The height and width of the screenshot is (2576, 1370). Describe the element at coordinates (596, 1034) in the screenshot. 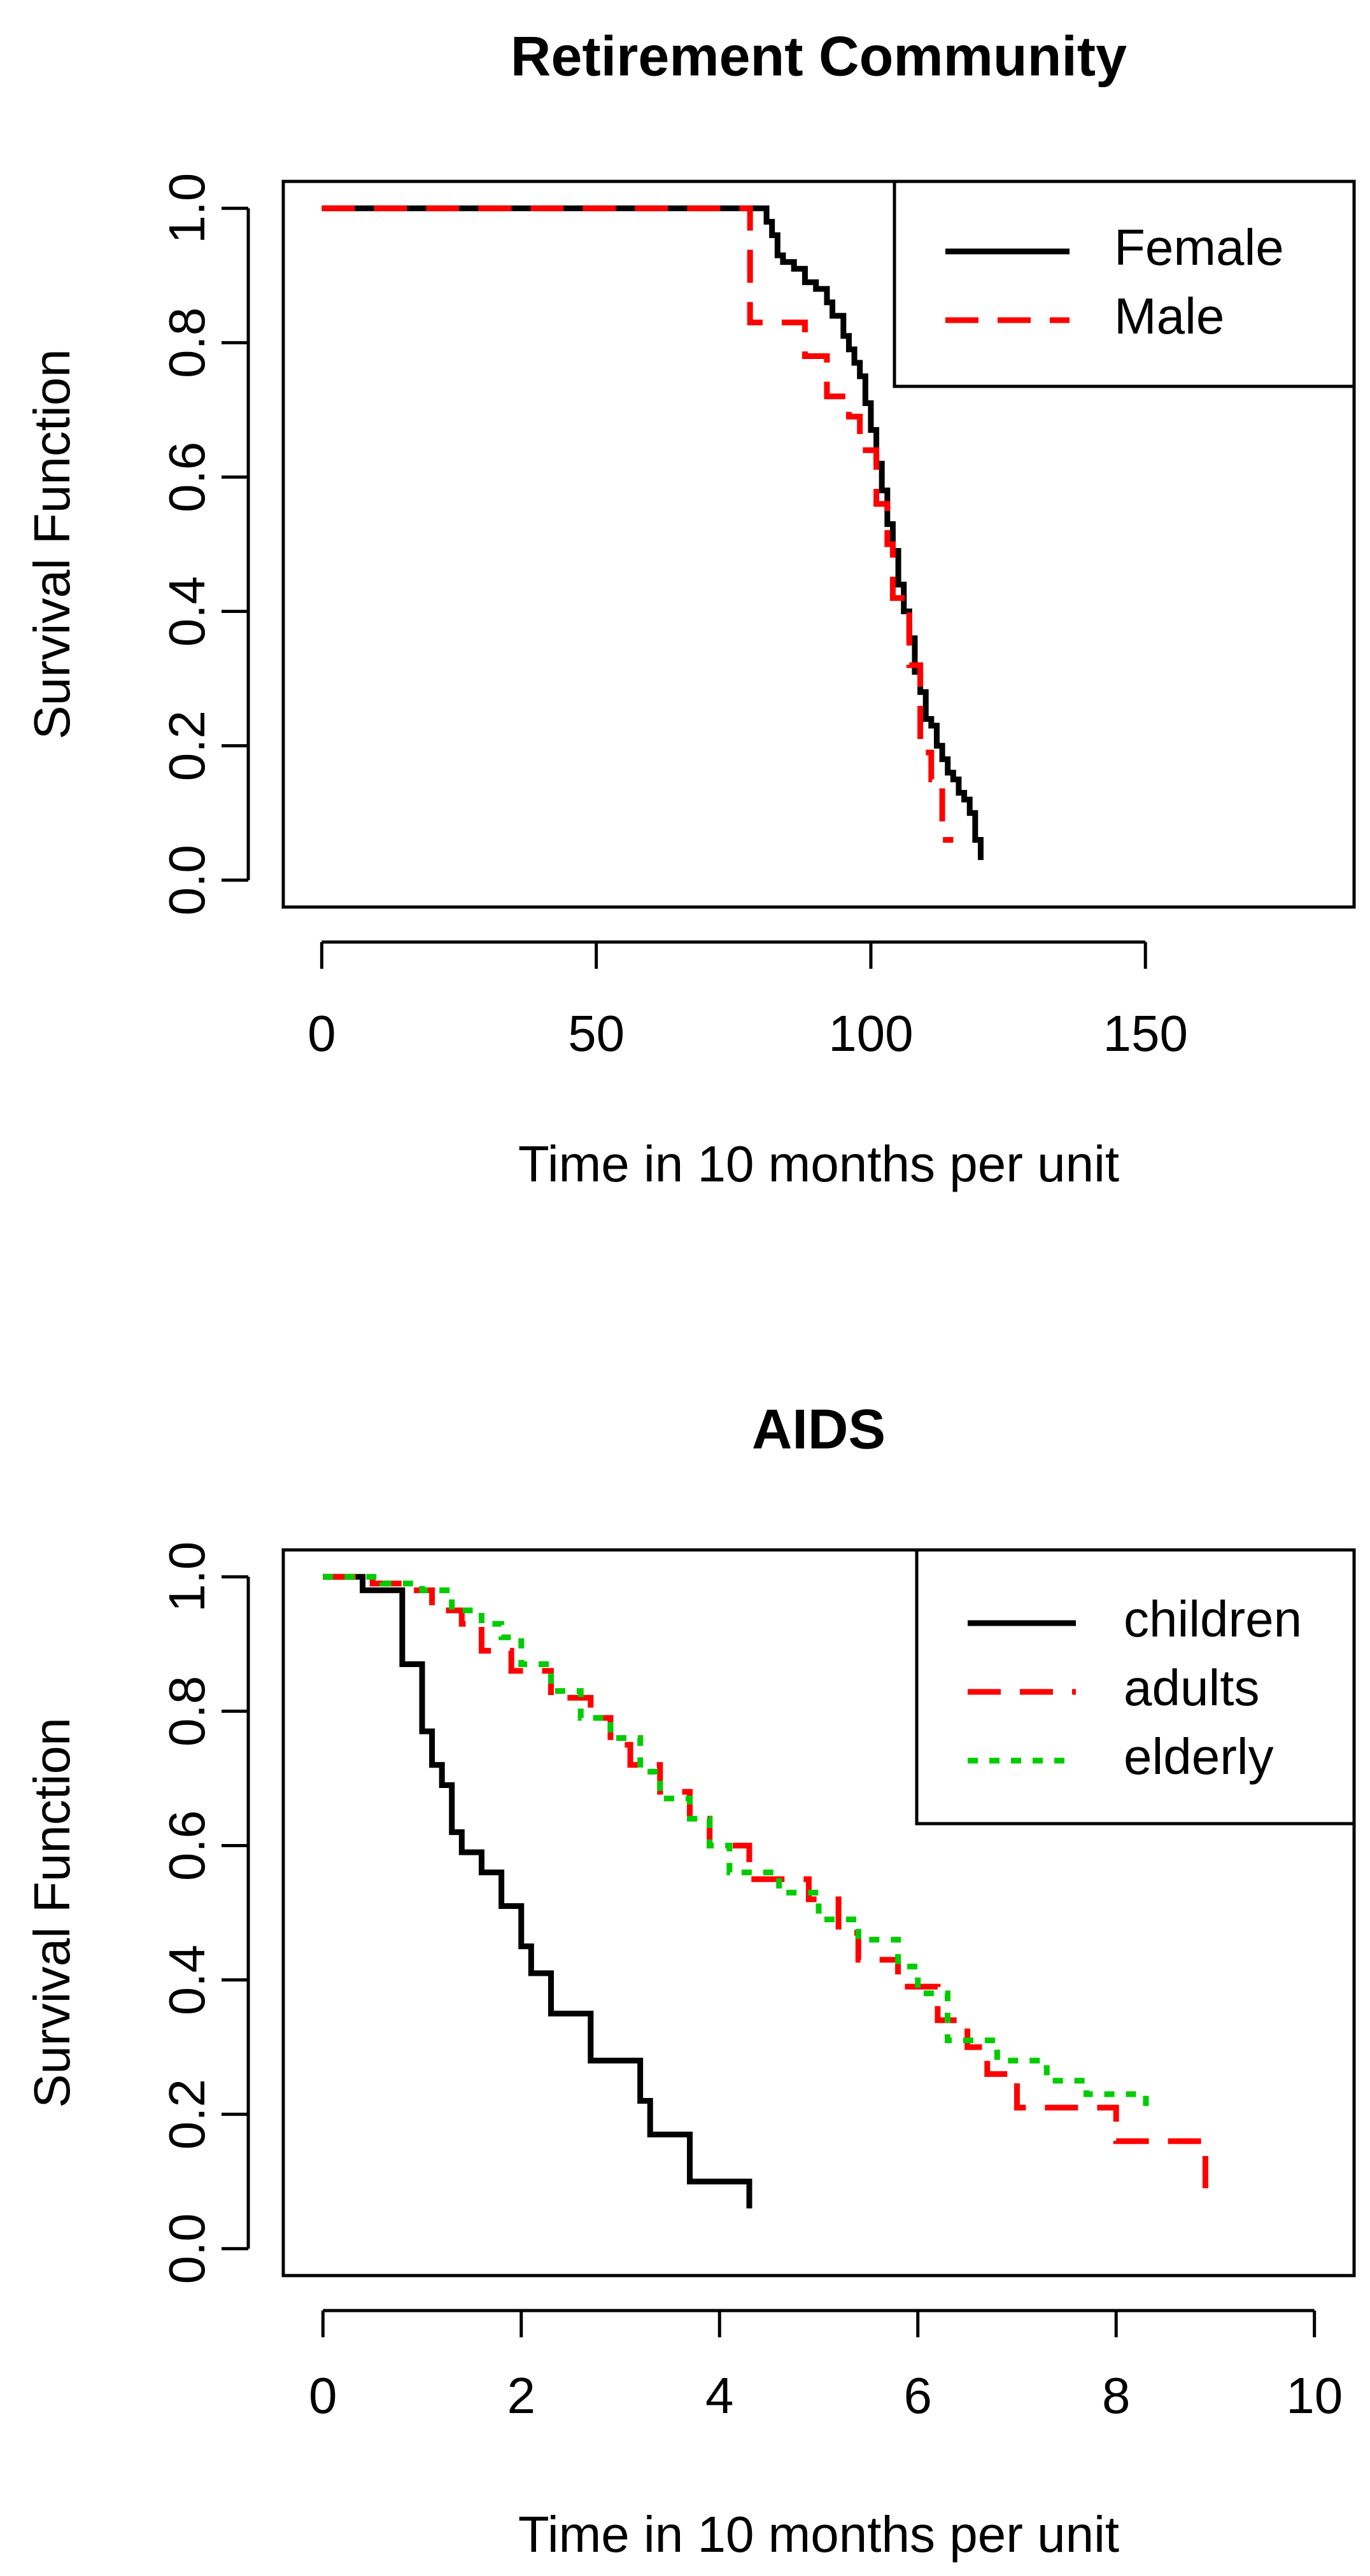

I see `x-tick-label: 50` at that location.